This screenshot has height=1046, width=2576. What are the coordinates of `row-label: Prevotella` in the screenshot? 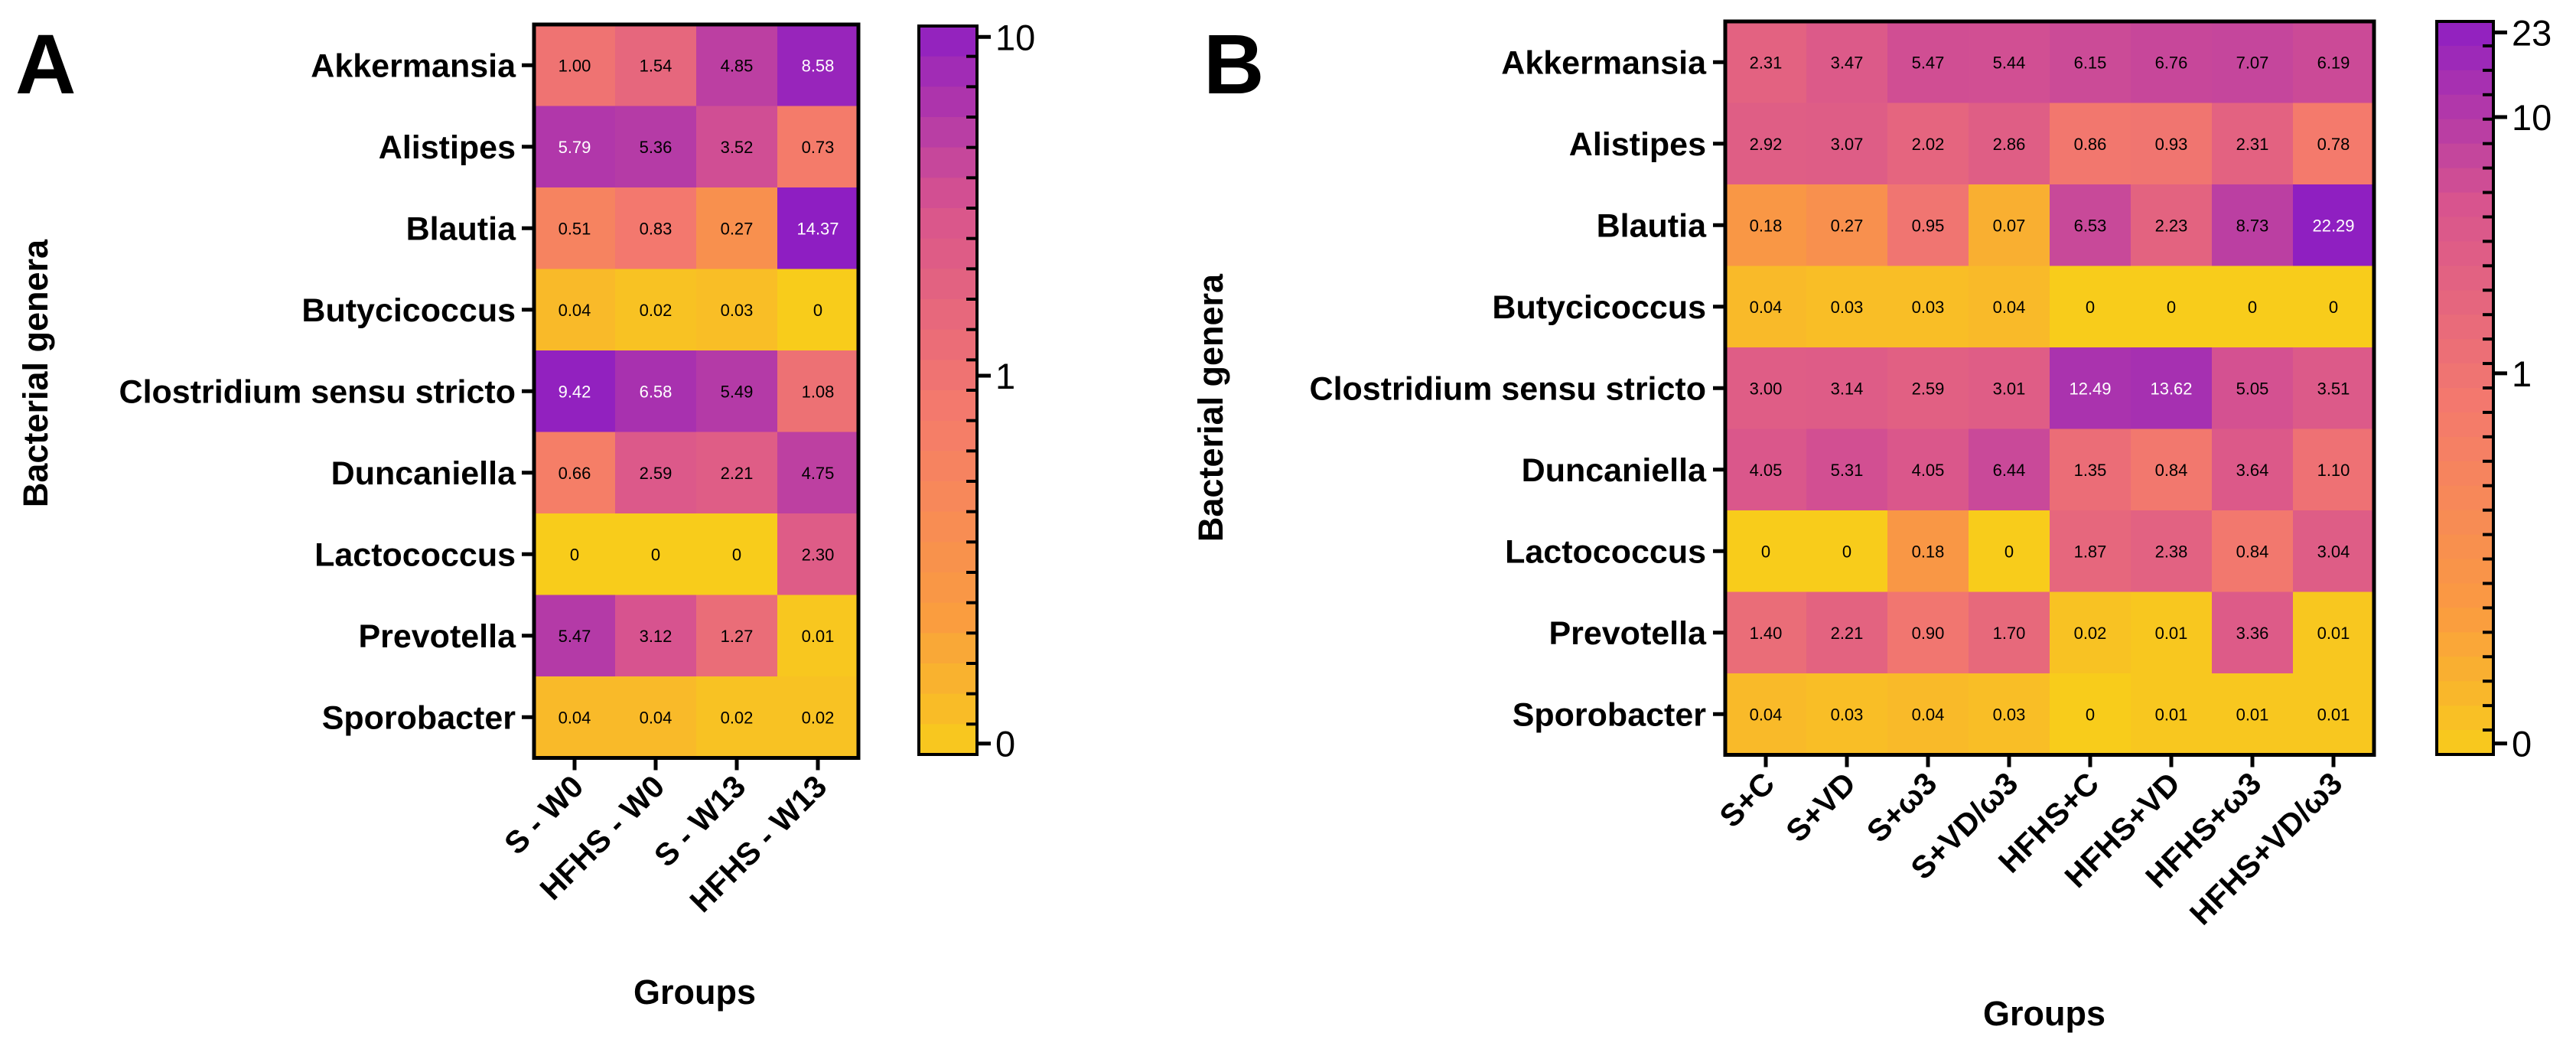 It's located at (437, 636).